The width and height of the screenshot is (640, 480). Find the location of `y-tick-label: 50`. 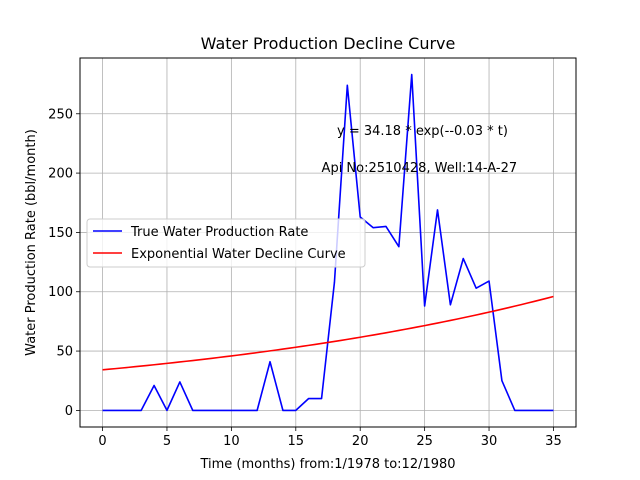

y-tick-label: 50 is located at coordinates (64, 352).